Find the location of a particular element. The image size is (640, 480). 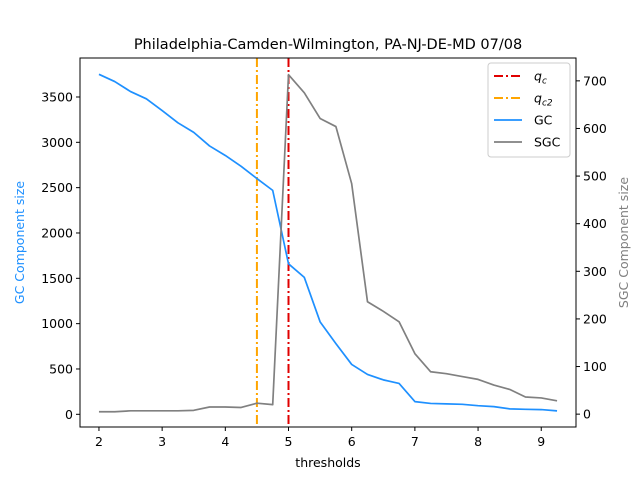

x-tick-label: 2 is located at coordinates (99, 441).